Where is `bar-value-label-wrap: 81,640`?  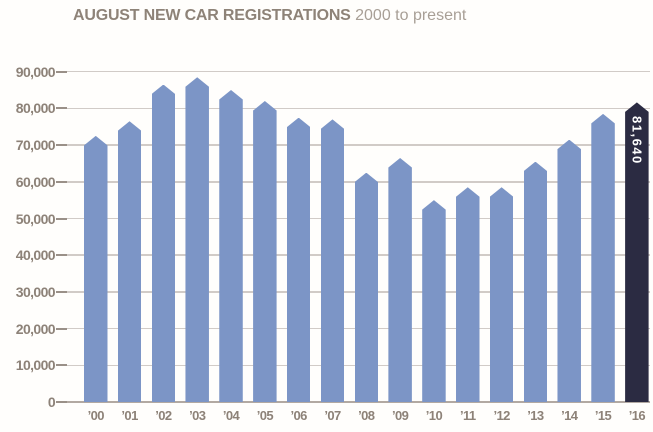
bar-value-label-wrap: 81,640 is located at coordinates (637, 140).